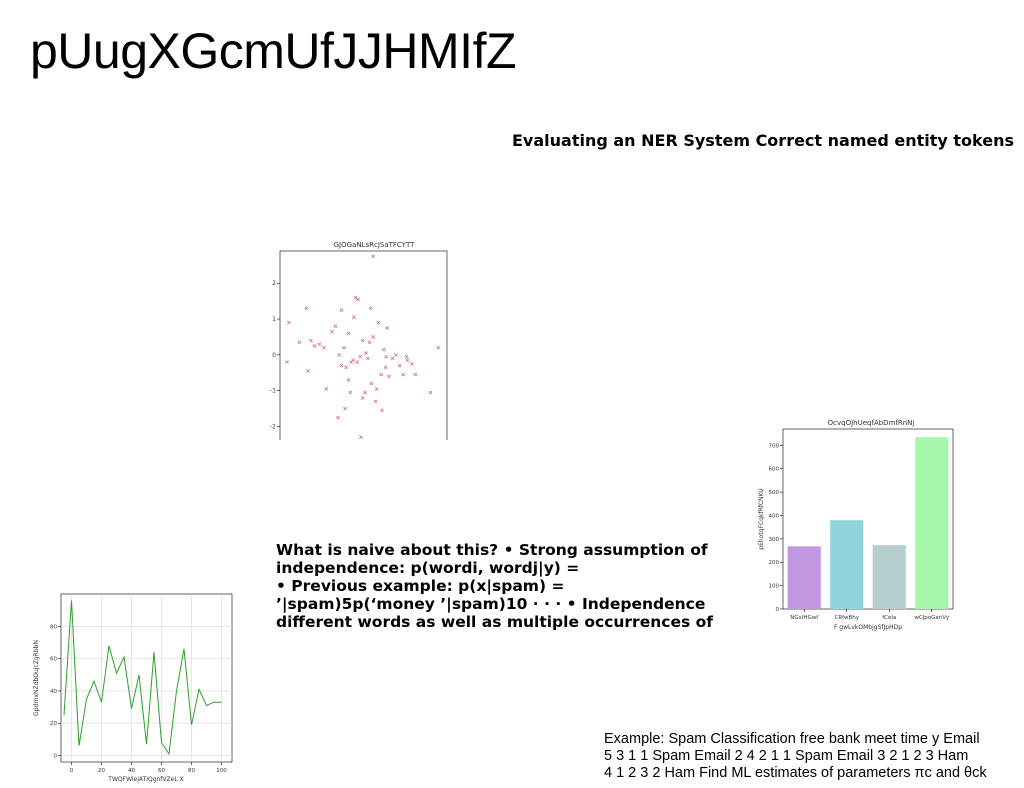 The image size is (1024, 788). I want to click on y-tick-label: 40, so click(53, 692).